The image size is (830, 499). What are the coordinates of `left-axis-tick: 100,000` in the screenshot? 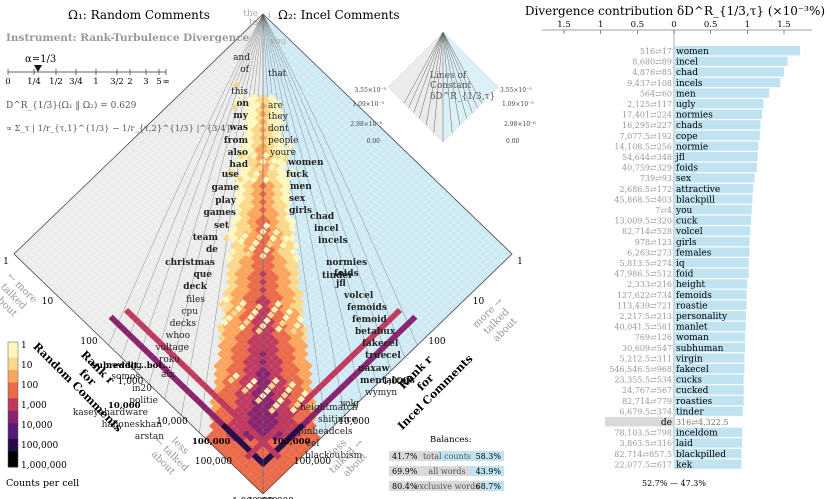 It's located at (213, 462).